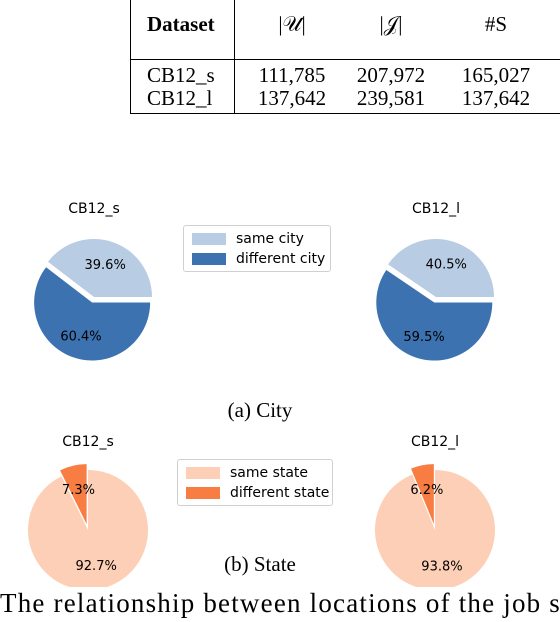  Describe the element at coordinates (234, 57) in the screenshot. I see `table-column-divider` at that location.